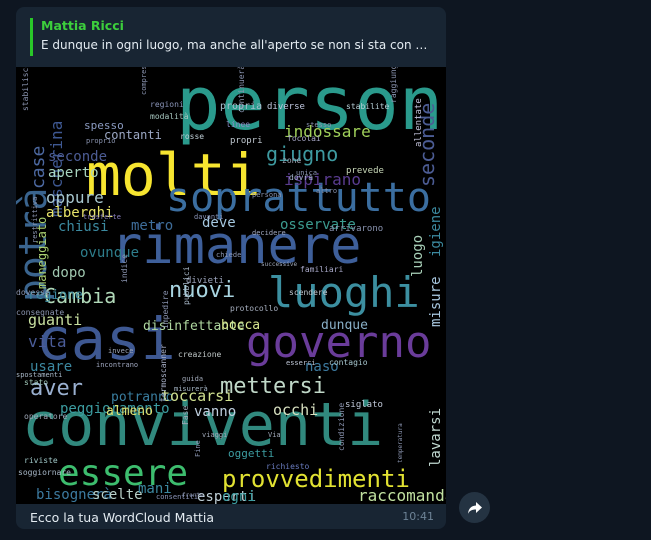  Describe the element at coordinates (129, 411) in the screenshot. I see `wordcloud-word: almeno` at that location.